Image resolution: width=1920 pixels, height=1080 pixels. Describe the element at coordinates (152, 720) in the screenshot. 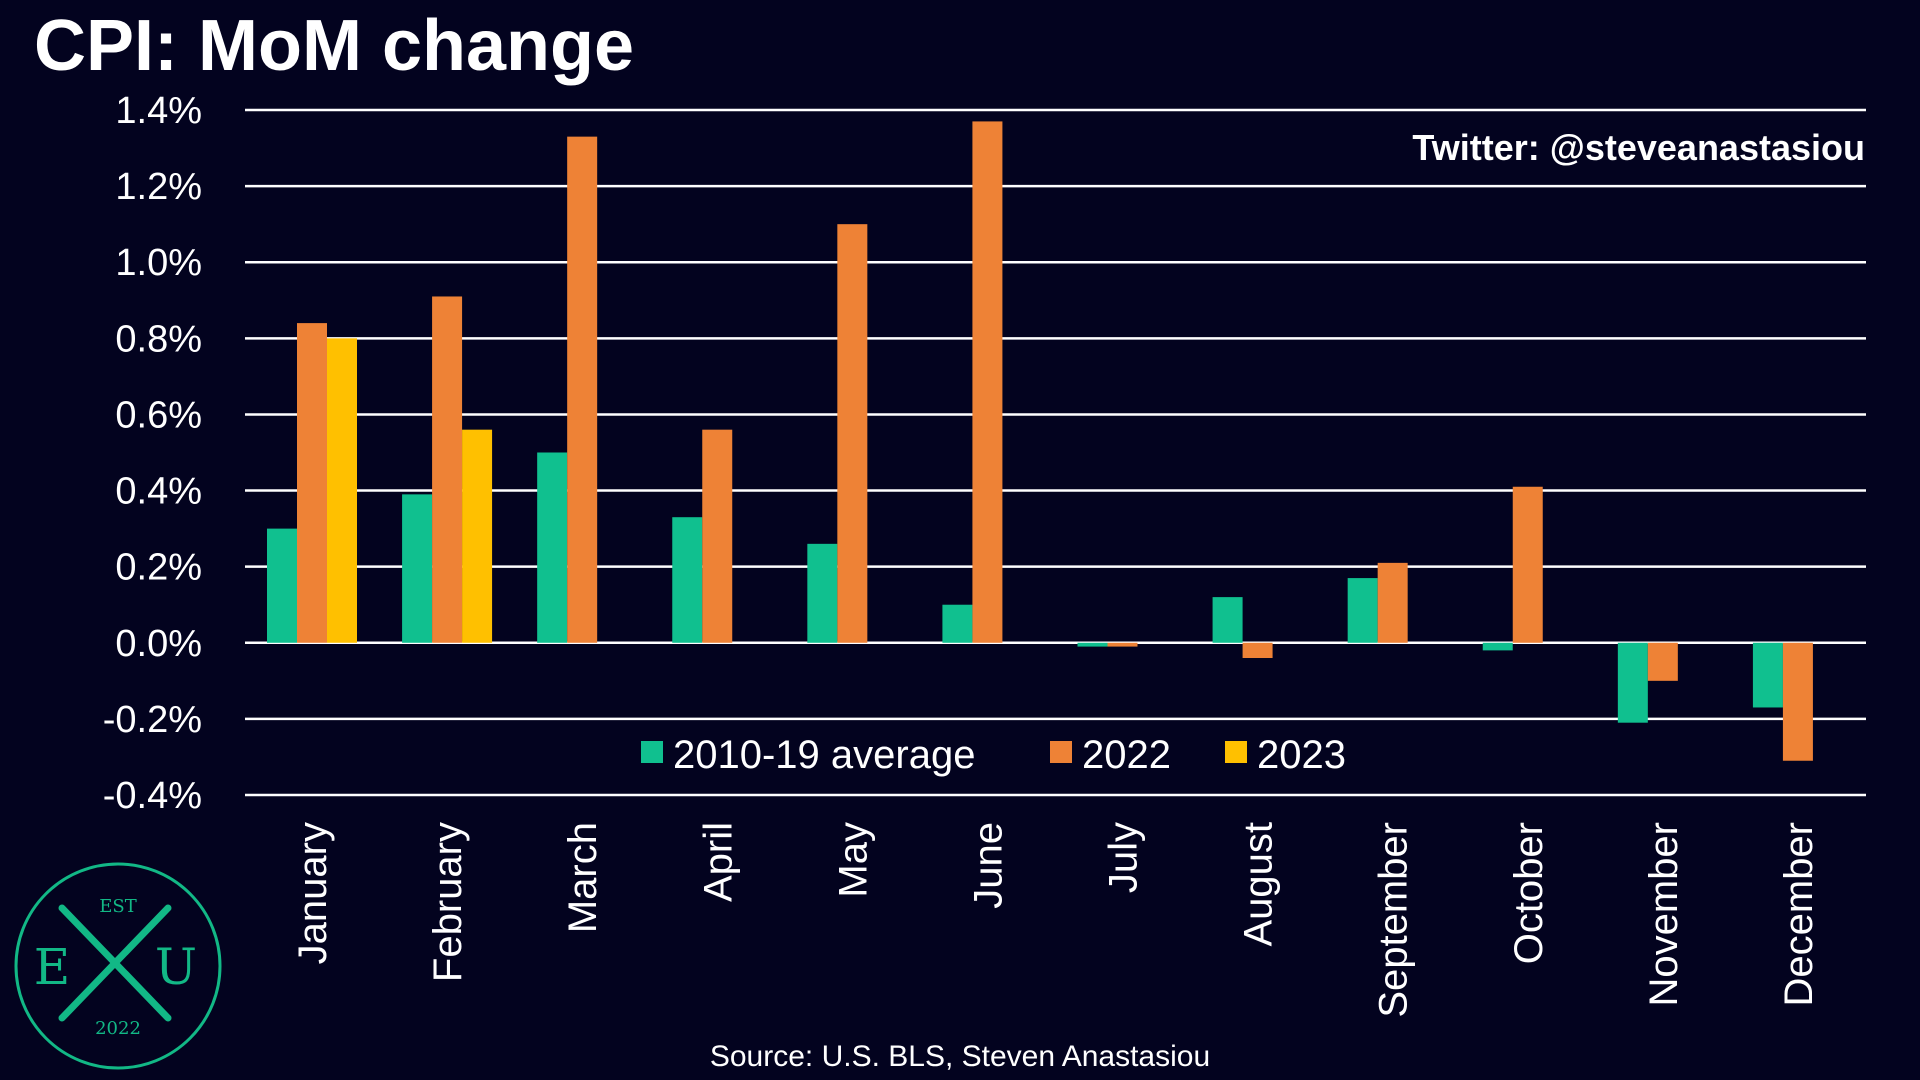

I see `y-tick-label: -0.2%` at that location.